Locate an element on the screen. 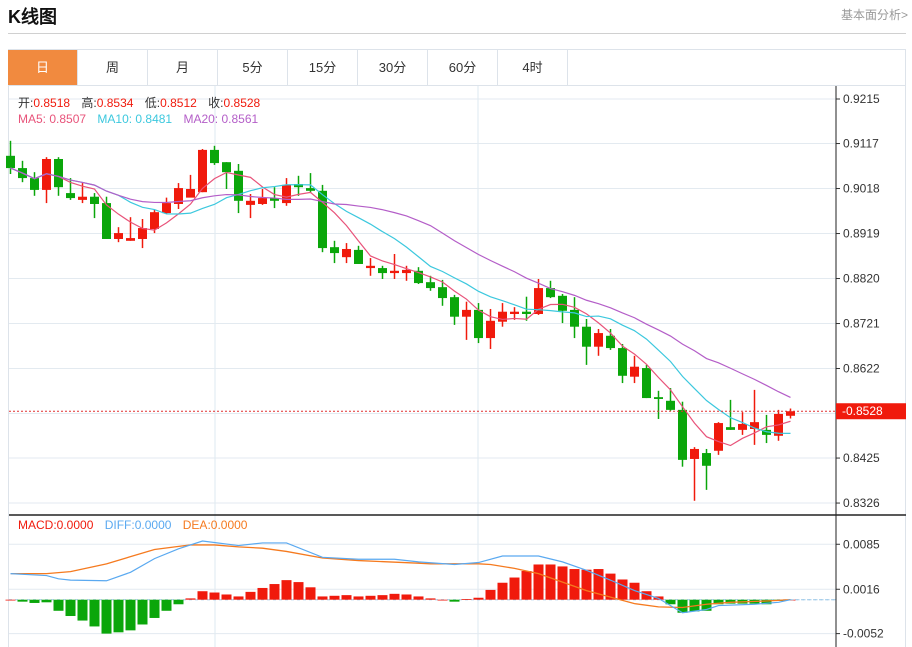 The width and height of the screenshot is (912, 647). price-tick-label: 0.9018 is located at coordinates (861, 189).